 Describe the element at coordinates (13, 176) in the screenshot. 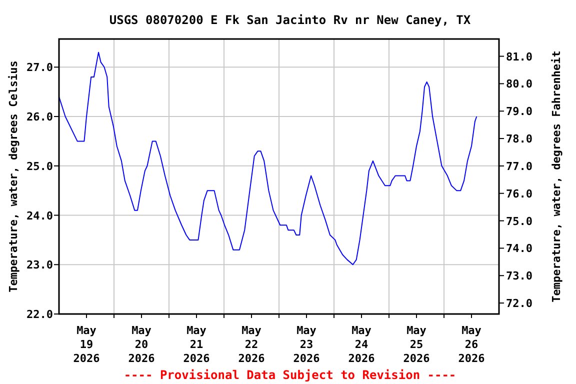

I see `y-axis-title: Temperature, water, degrees Celsius` at that location.